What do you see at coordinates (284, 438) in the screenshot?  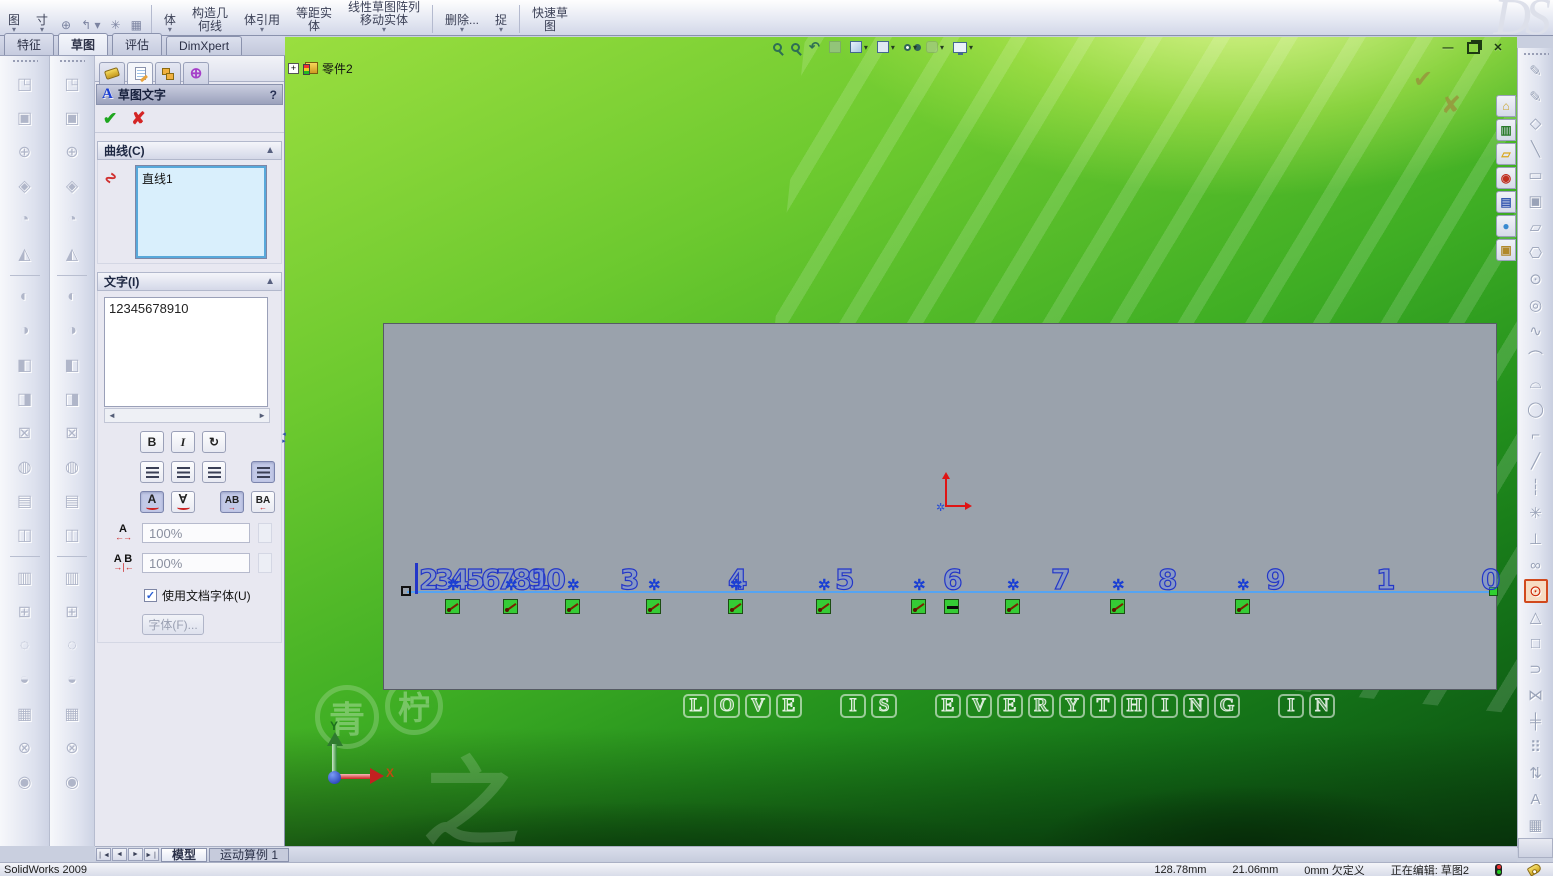 I see `panel-splitter: ◂ ▸` at bounding box center [284, 438].